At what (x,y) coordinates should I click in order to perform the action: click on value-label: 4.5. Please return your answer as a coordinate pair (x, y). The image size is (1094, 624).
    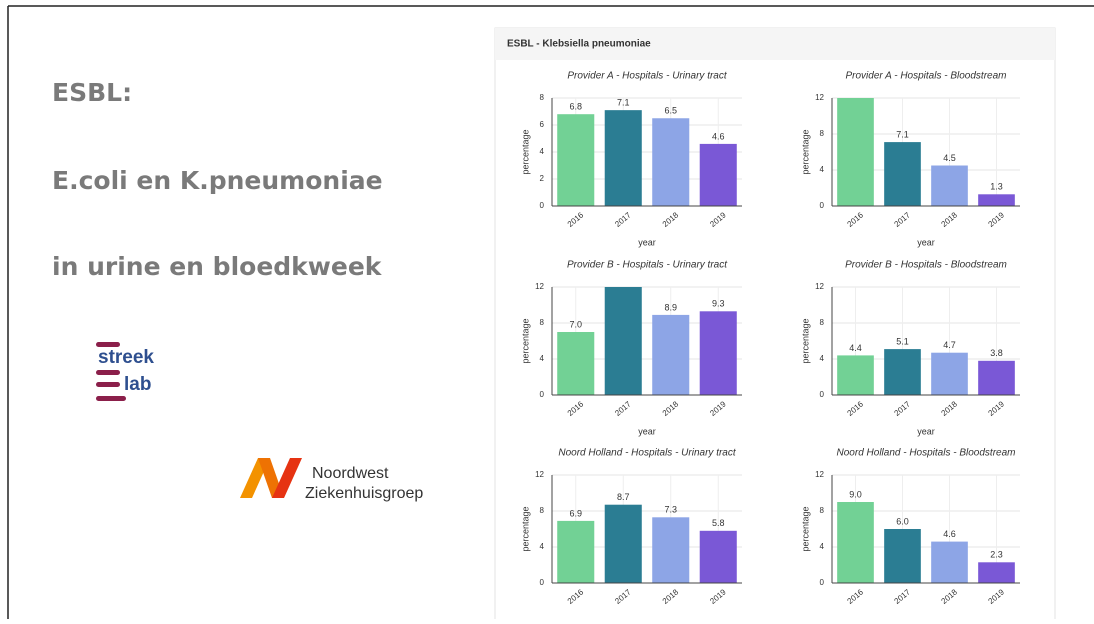
    Looking at the image, I should click on (949, 158).